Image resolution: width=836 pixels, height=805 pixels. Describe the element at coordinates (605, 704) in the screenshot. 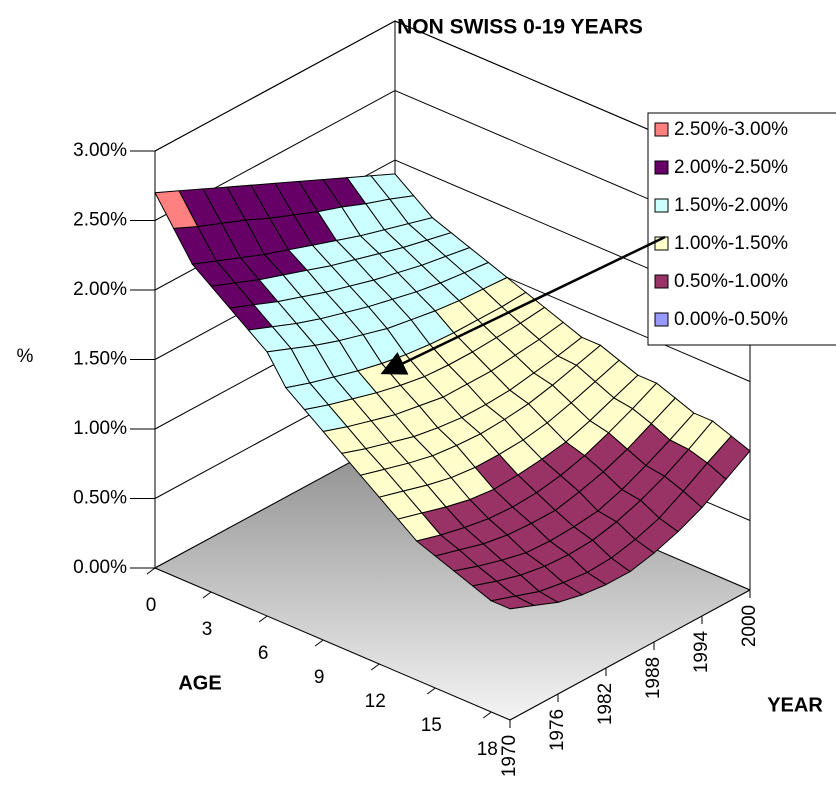

I see `y-tick-label: 1982` at that location.